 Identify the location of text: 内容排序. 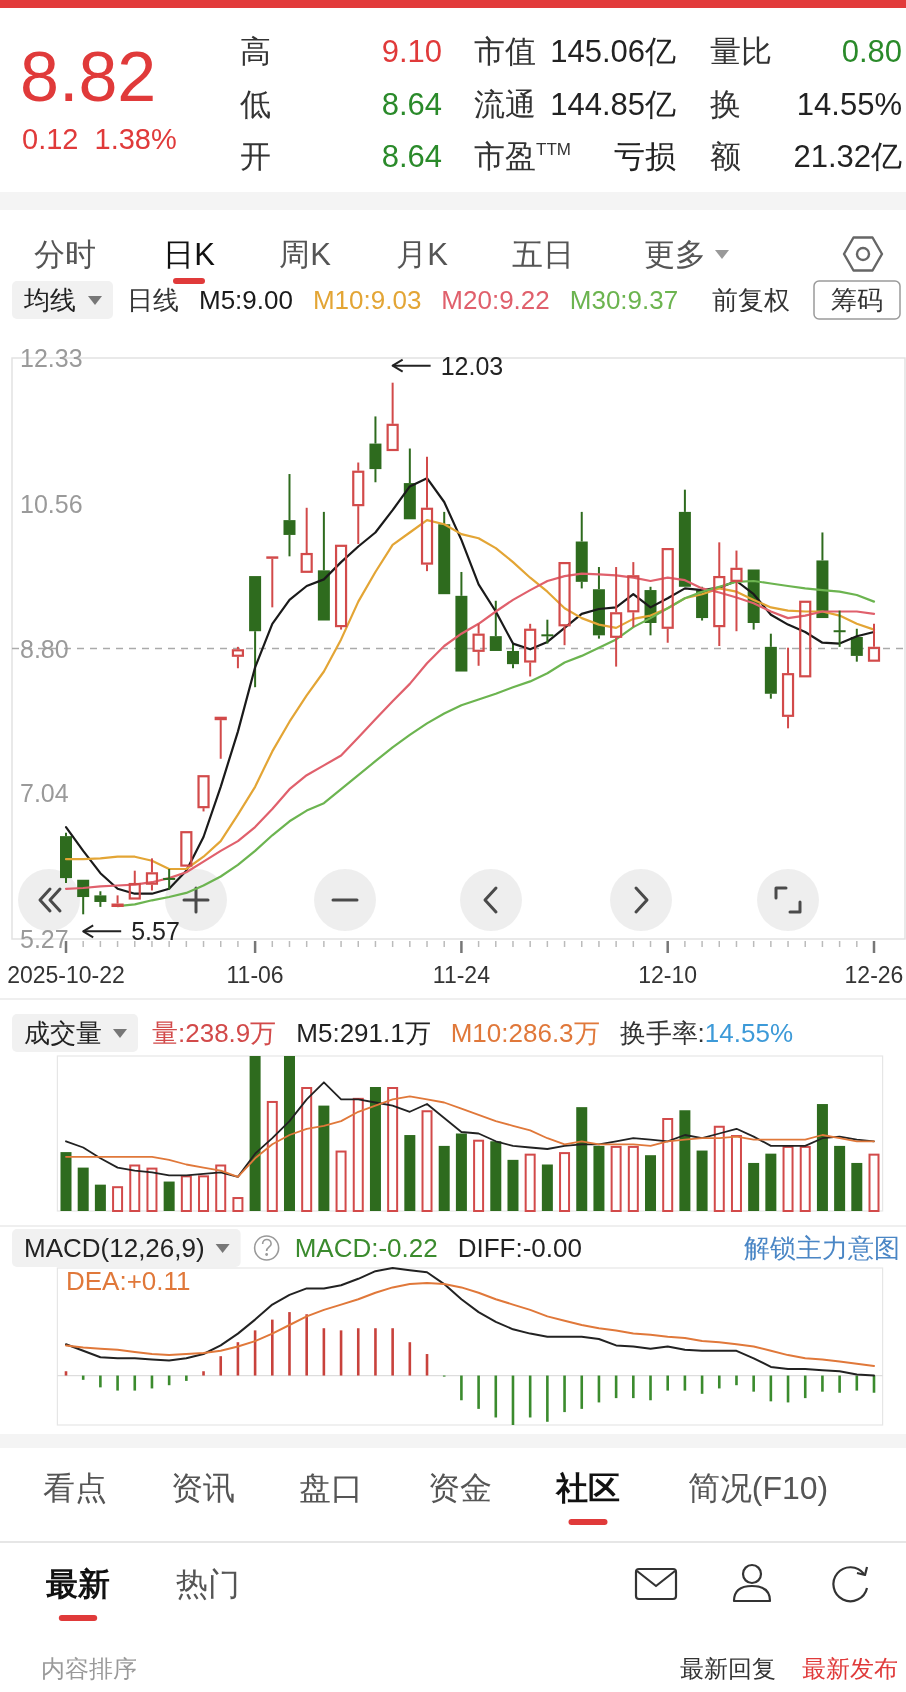
(89, 1668).